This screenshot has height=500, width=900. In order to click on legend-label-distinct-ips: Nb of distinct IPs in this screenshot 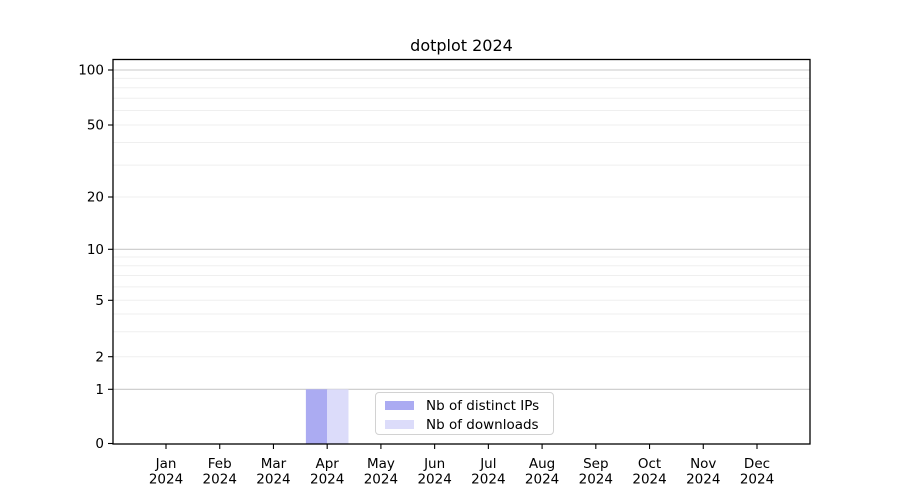, I will do `click(483, 405)`.